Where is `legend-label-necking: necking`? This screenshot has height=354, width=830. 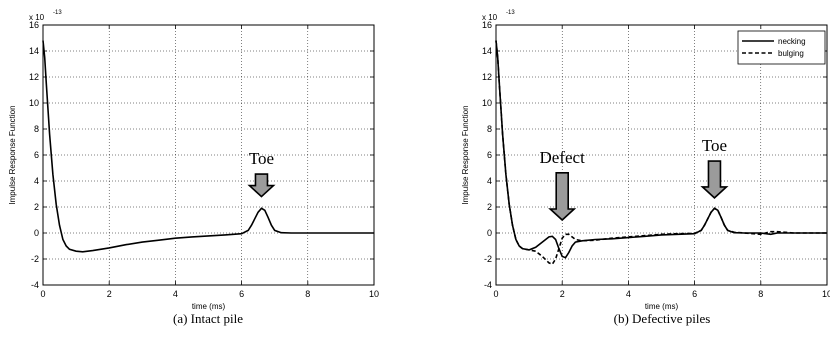
legend-label-necking: necking is located at coordinates (792, 41).